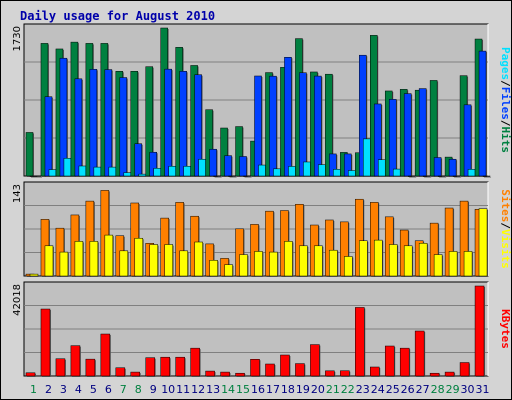 The image size is (512, 400). I want to click on hits-panel-legend-item-4: Hits, so click(505, 140).